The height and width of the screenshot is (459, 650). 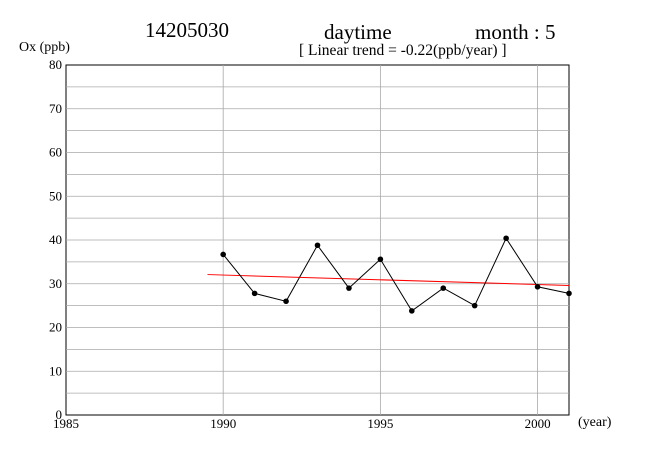 What do you see at coordinates (55, 64) in the screenshot?
I see `y-tick-label: 80` at bounding box center [55, 64].